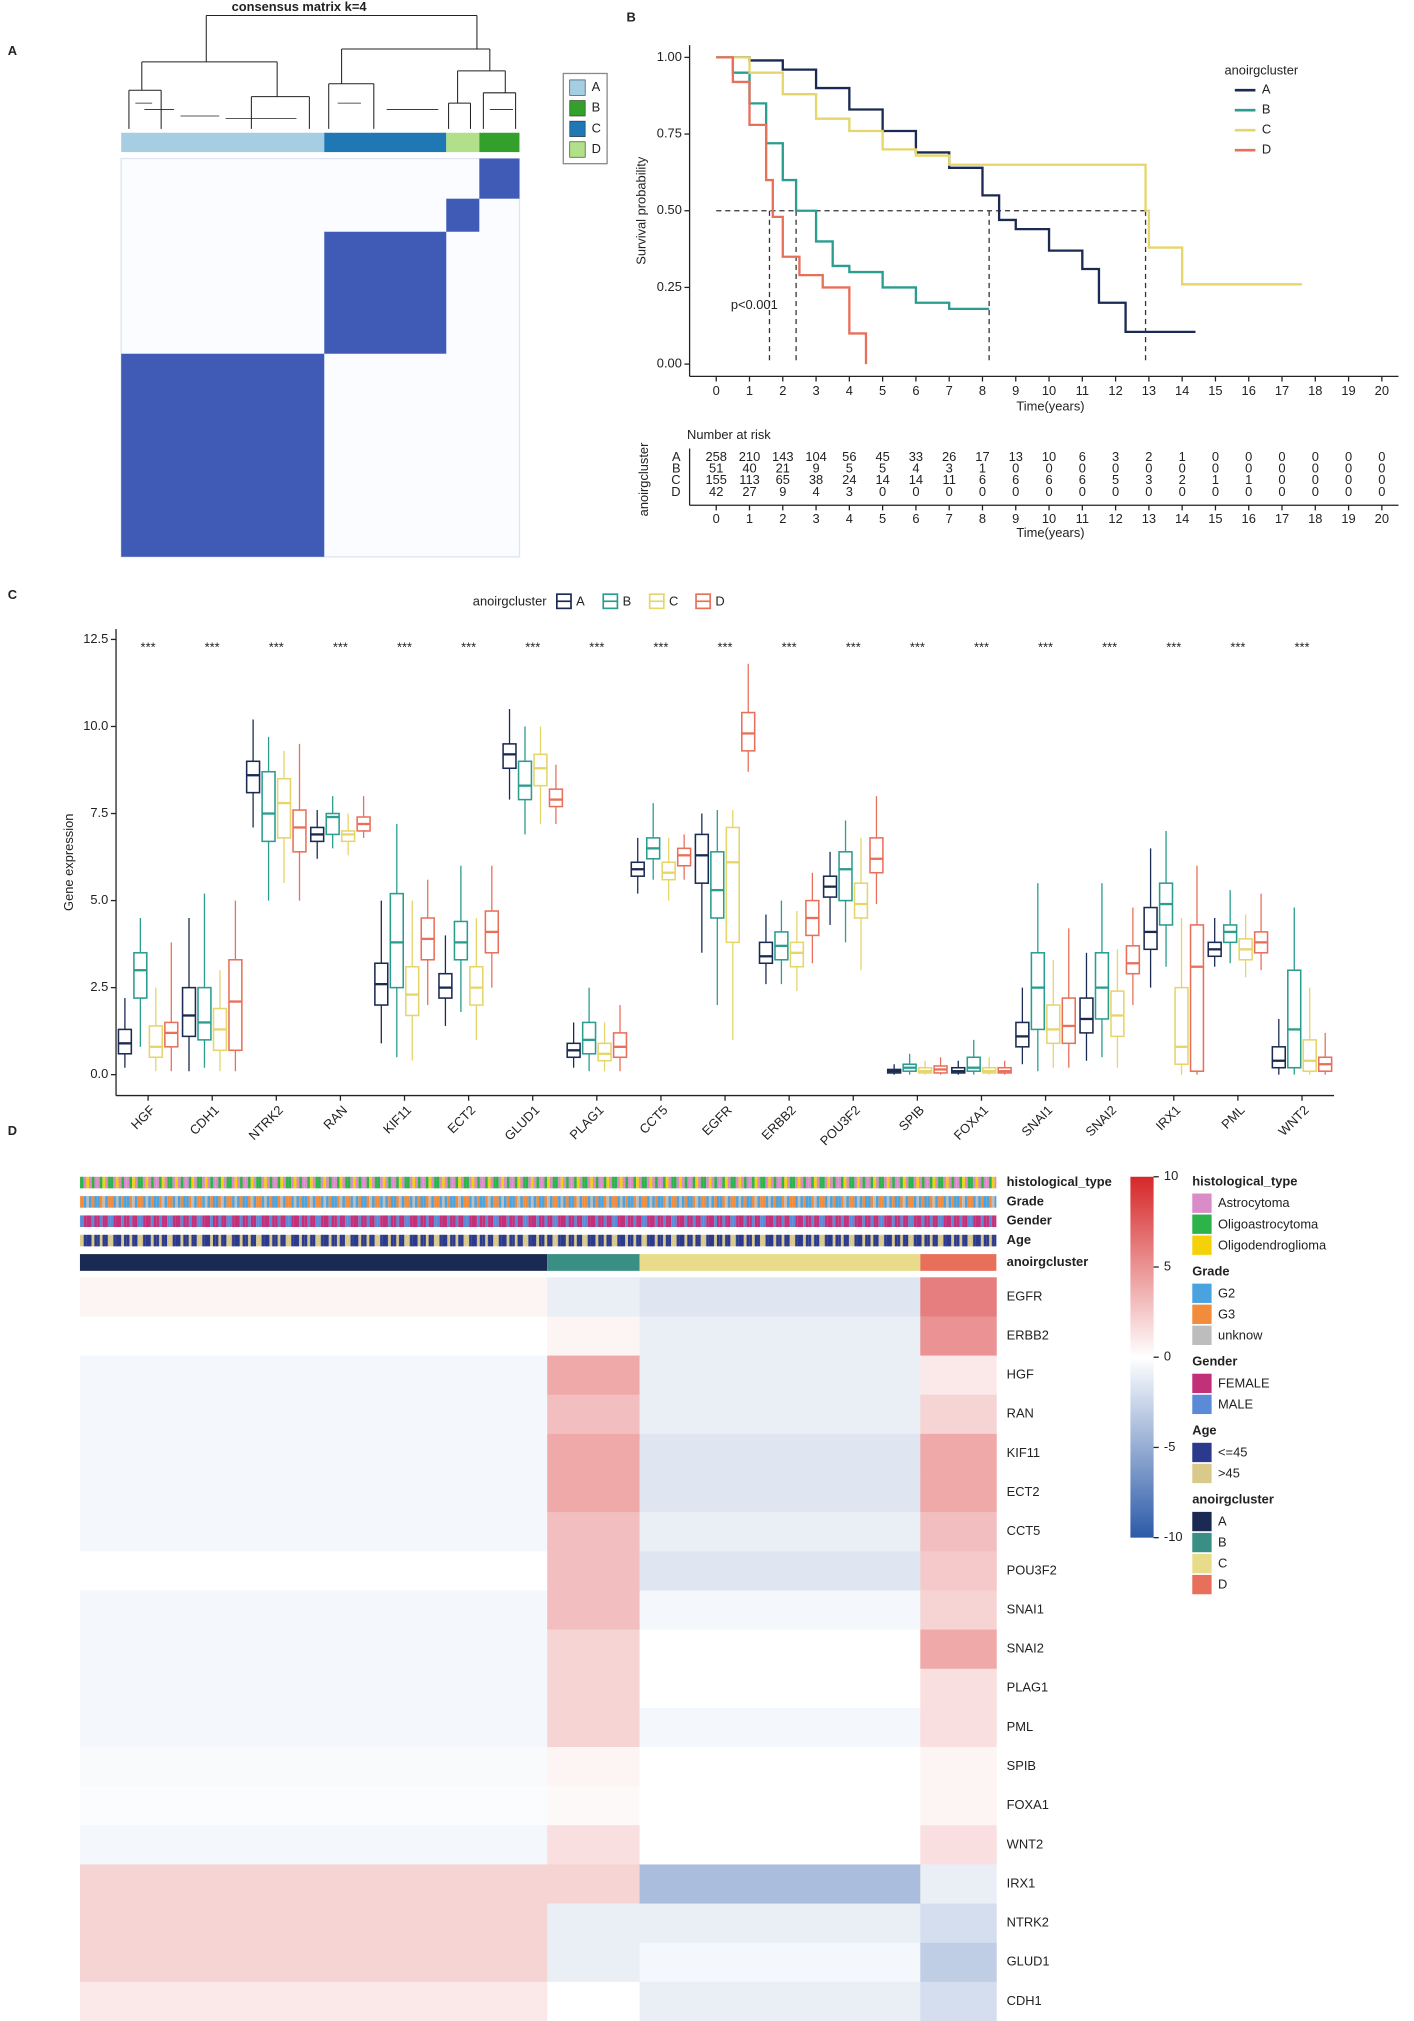 Image resolution: width=1414 pixels, height=2021 pixels. Describe the element at coordinates (1293, 1120) in the screenshot. I see `x-tick-label: WNT2` at that location.